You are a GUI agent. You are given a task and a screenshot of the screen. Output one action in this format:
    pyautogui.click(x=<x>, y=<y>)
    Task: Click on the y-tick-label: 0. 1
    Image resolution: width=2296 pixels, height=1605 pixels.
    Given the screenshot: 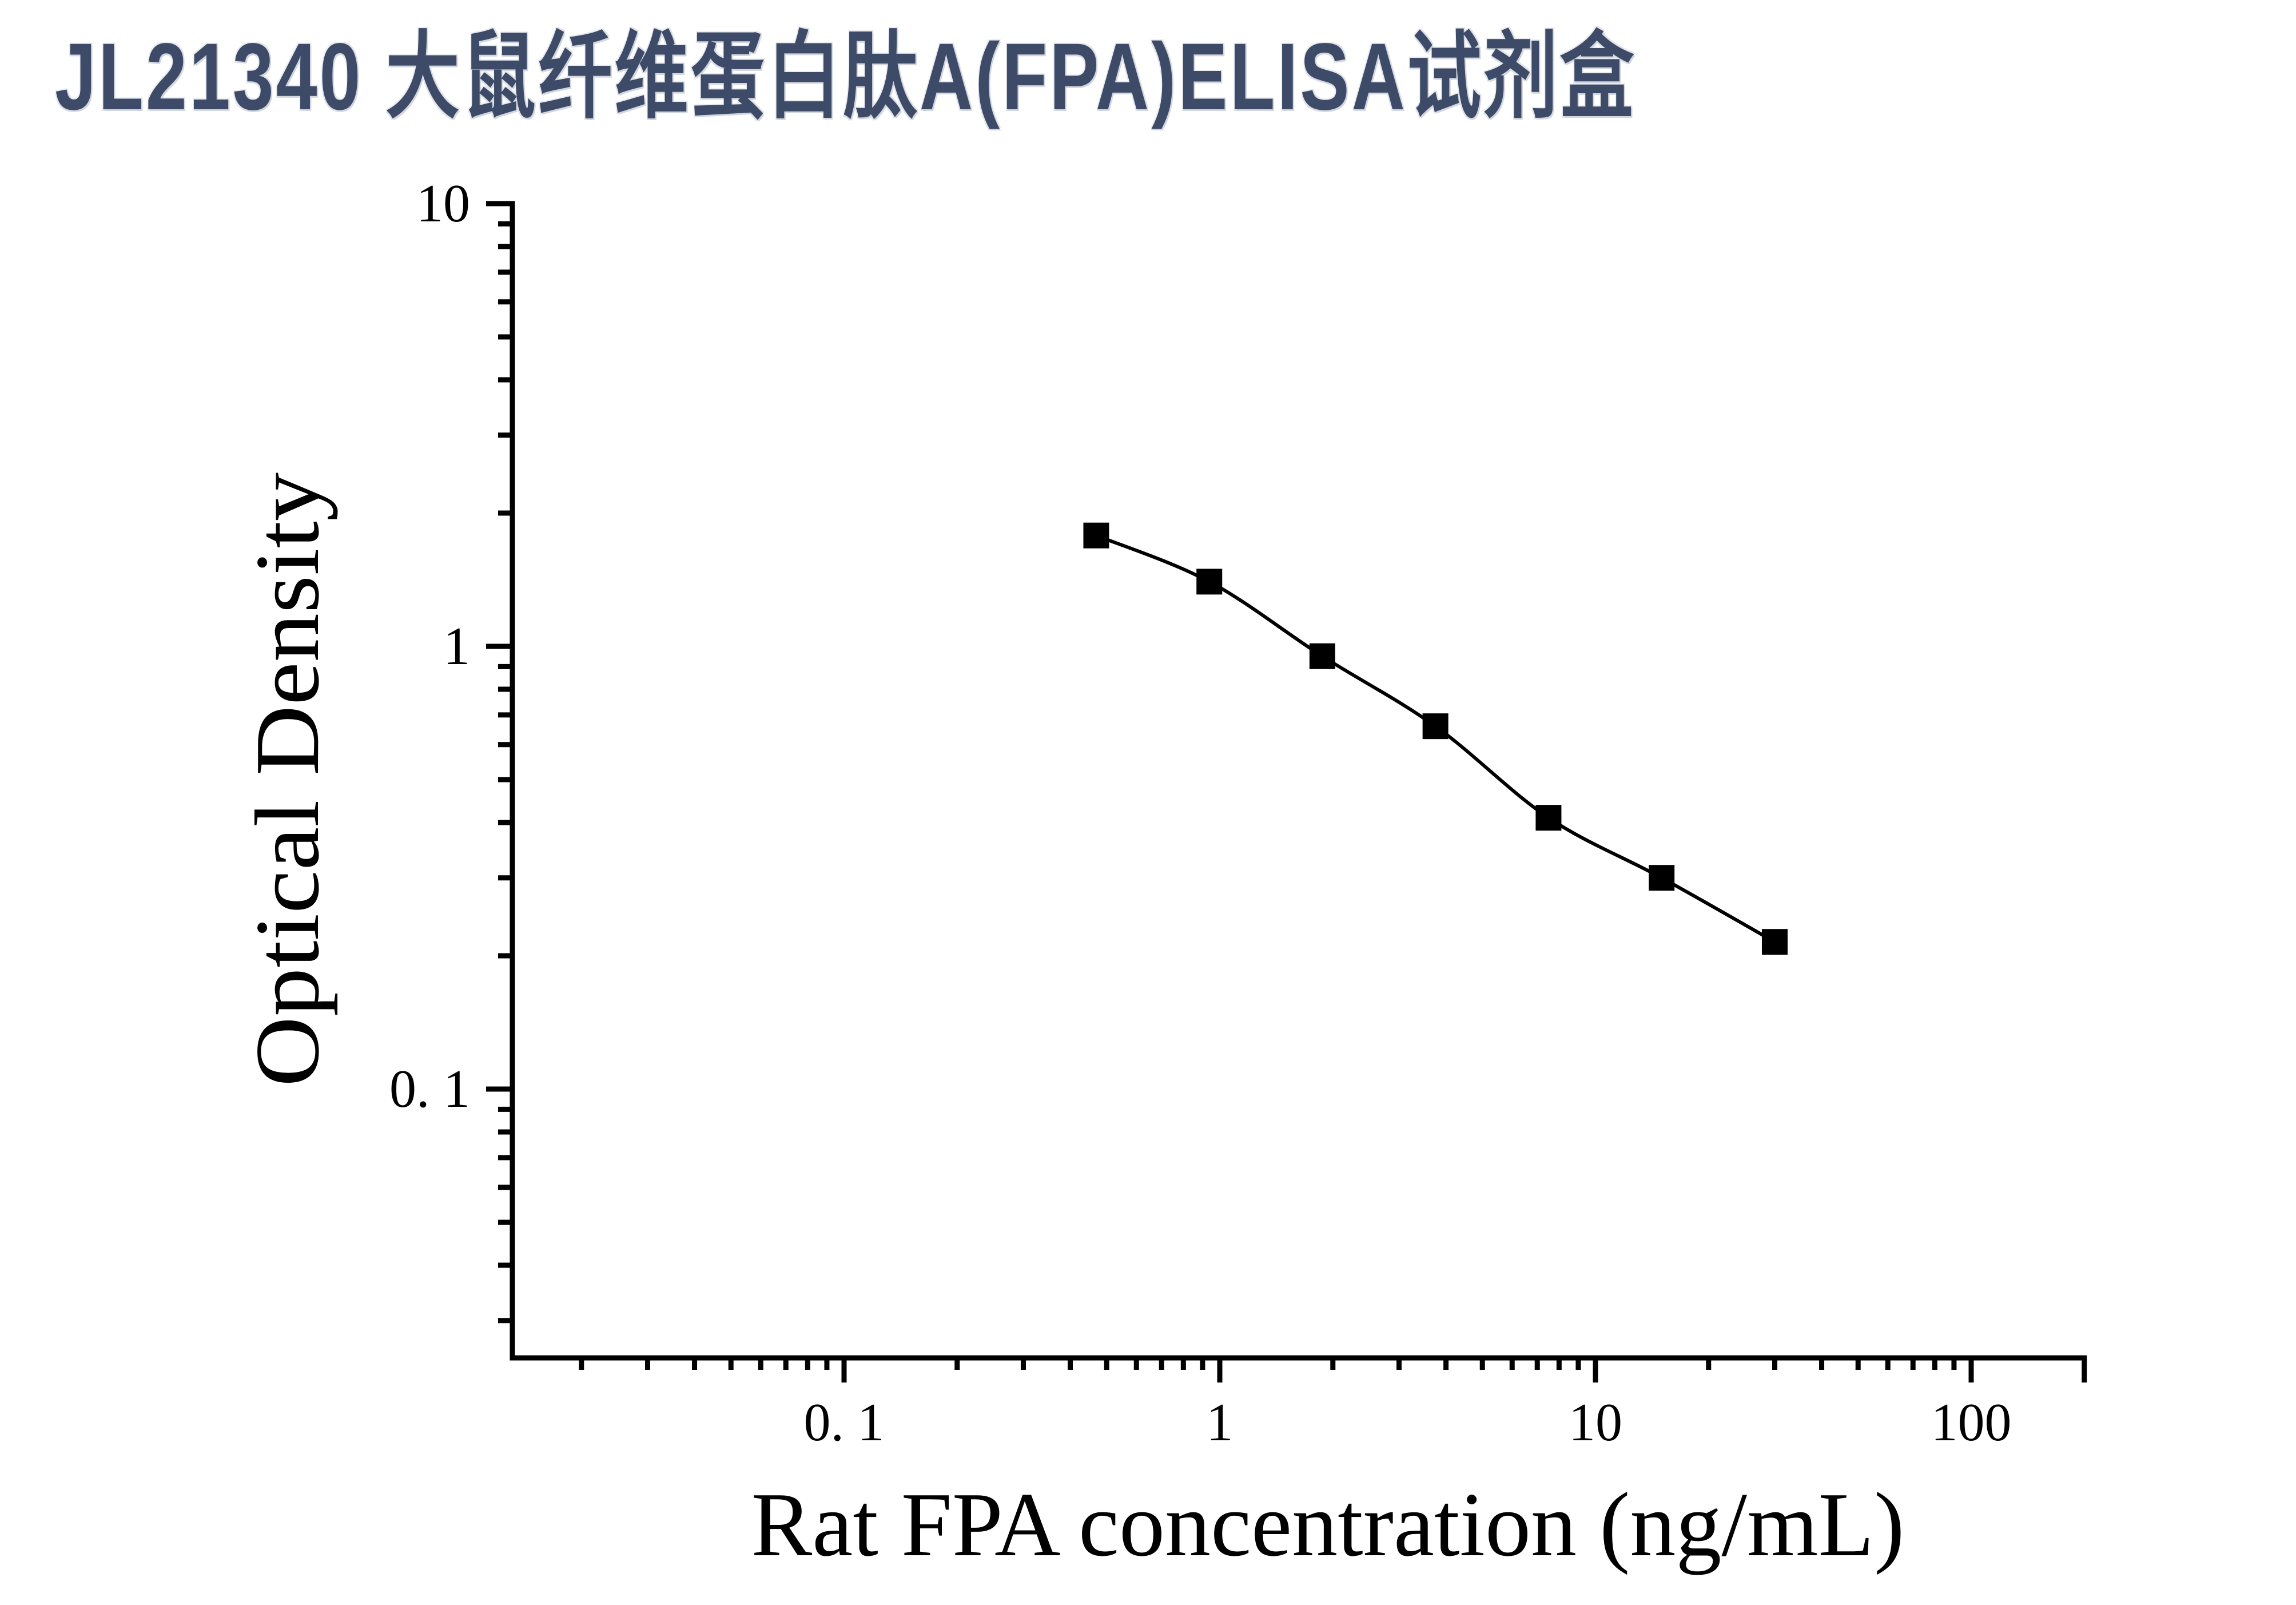 What is the action you would take?
    pyautogui.click(x=430, y=1089)
    